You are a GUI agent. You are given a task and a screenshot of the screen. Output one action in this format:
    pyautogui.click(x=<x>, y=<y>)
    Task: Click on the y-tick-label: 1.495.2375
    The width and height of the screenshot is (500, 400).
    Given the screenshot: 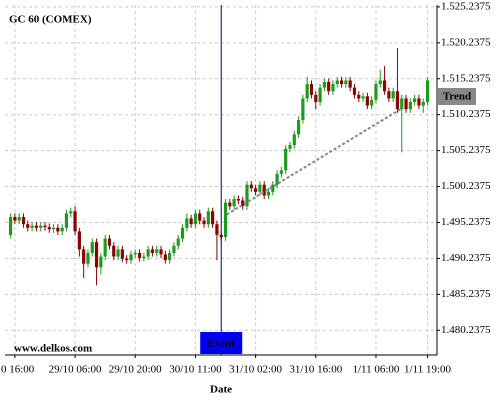 What is the action you would take?
    pyautogui.click(x=466, y=222)
    